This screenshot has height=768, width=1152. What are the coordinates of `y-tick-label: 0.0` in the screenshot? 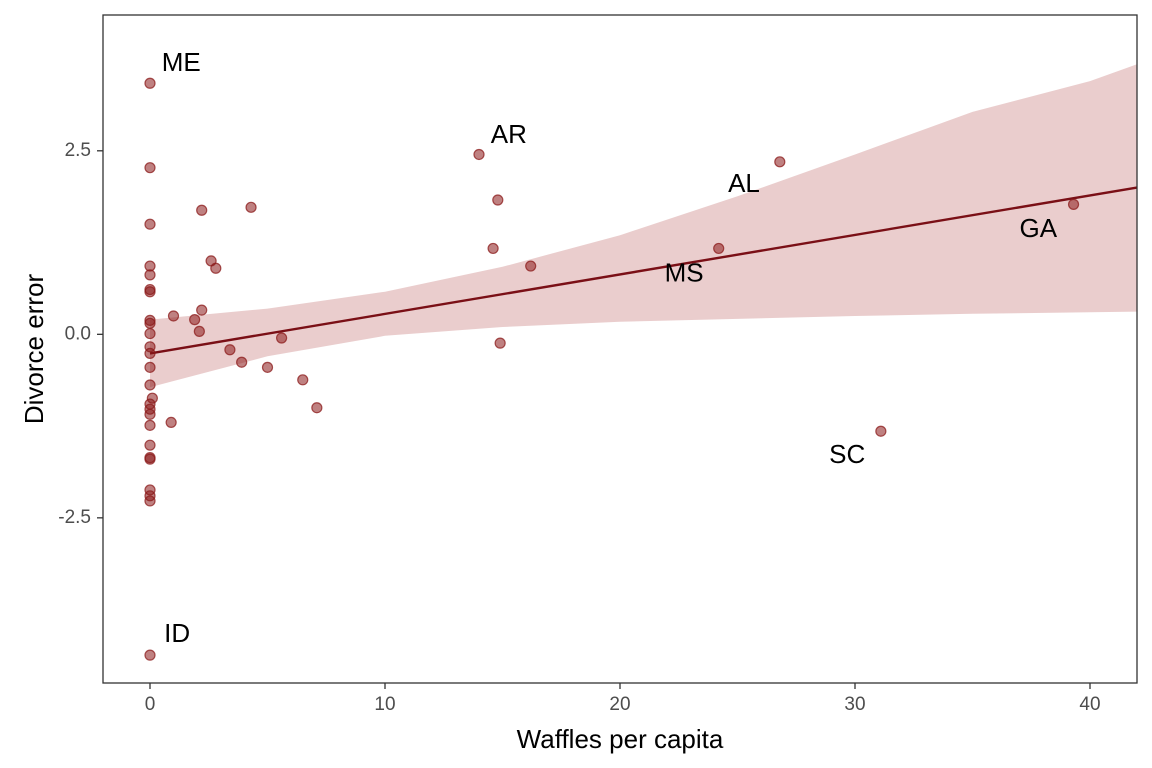 It's located at (78, 333).